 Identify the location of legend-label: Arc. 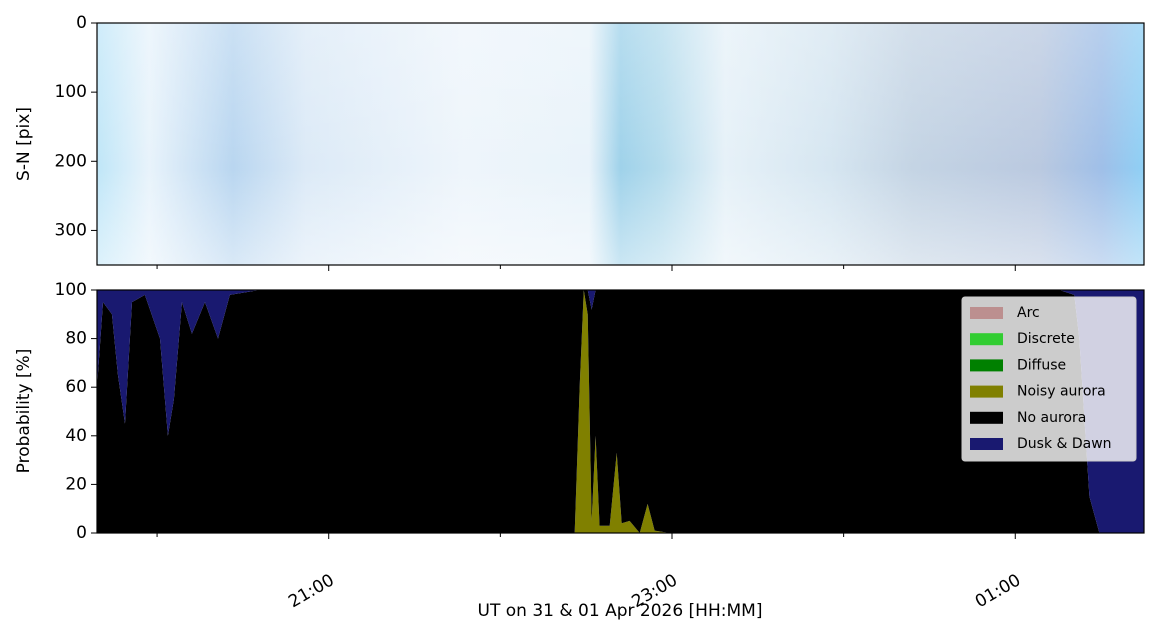
(1028, 313).